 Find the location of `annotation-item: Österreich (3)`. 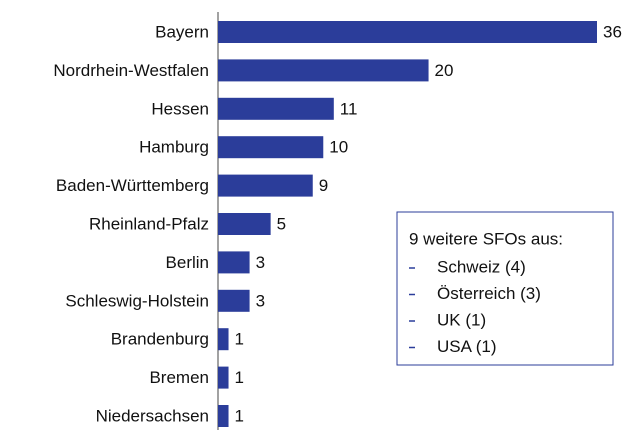

annotation-item: Österreich (3) is located at coordinates (489, 293).